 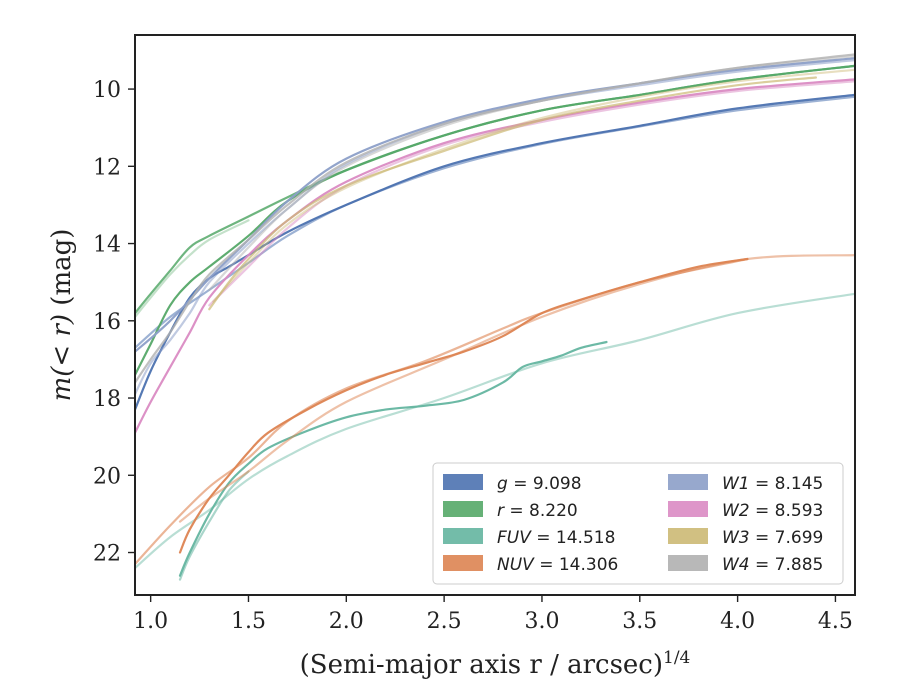 What do you see at coordinates (772, 484) in the screenshot?
I see `legend-label: W1 = 8.145` at bounding box center [772, 484].